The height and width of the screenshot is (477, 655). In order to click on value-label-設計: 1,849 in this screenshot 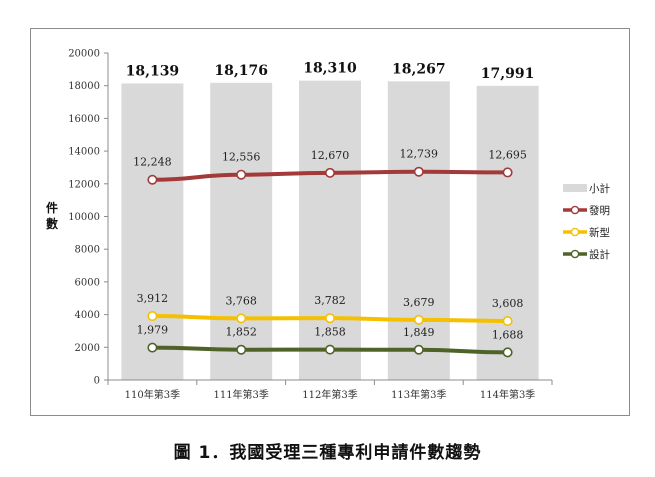, I will do `click(419, 332)`.